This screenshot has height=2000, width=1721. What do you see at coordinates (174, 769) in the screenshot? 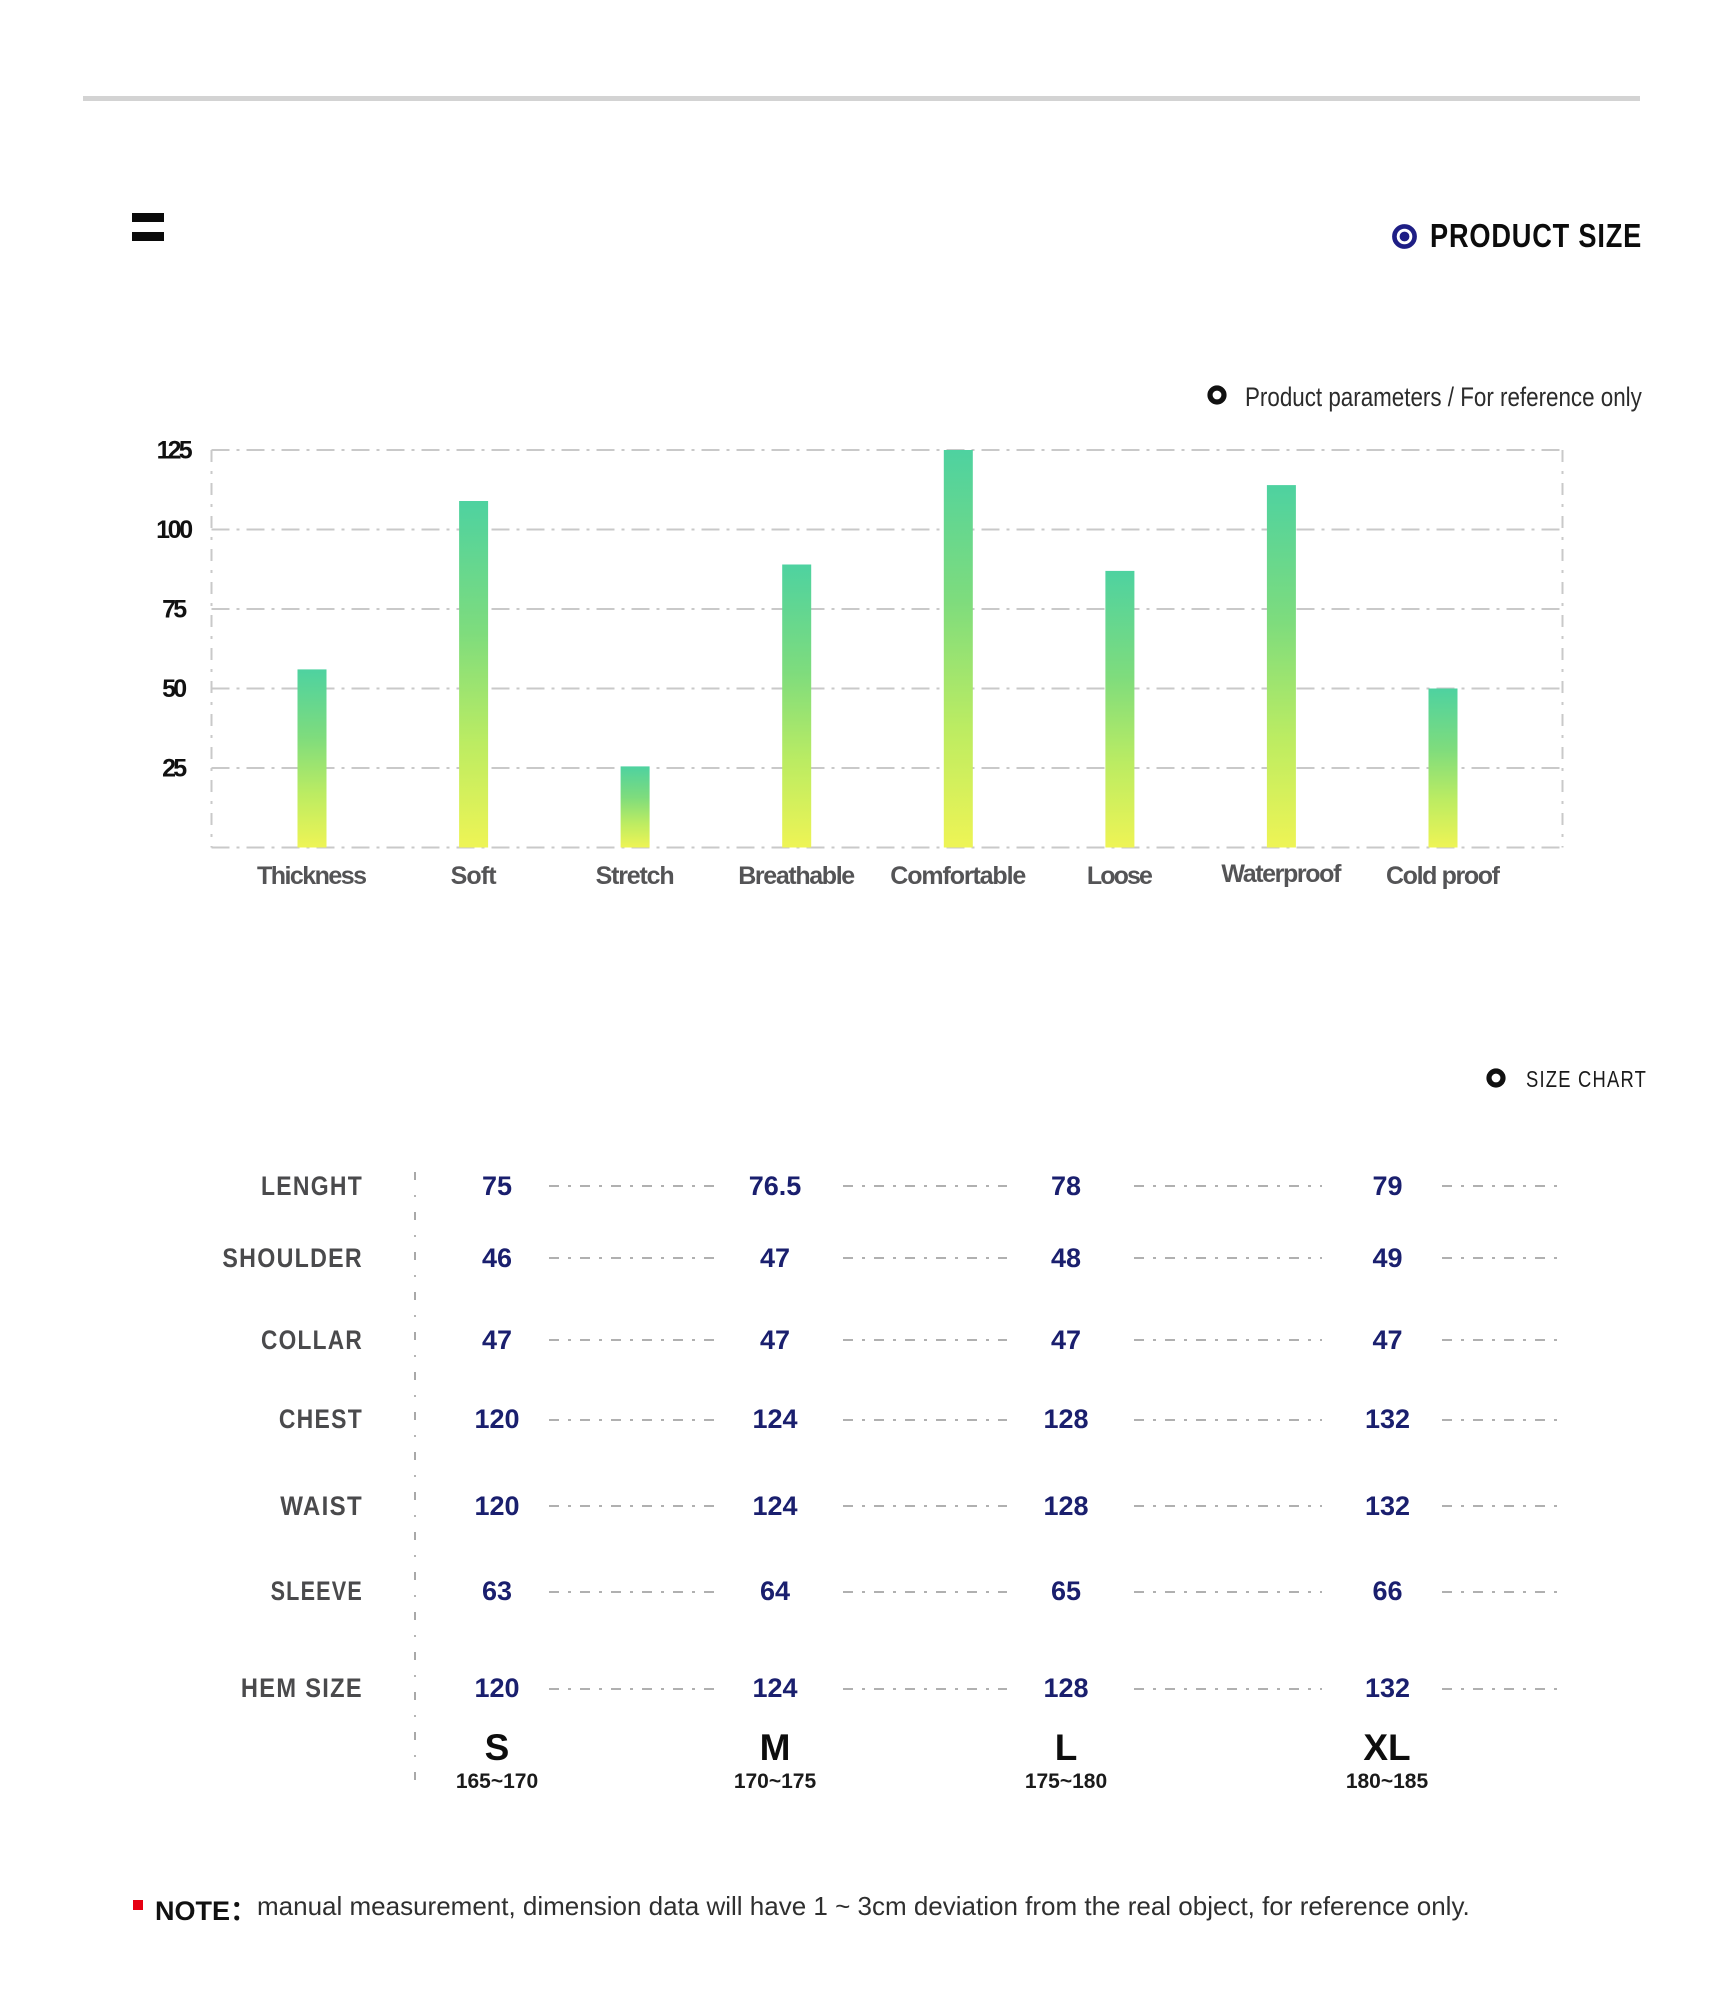
I see `svg-text: 25` at bounding box center [174, 769].